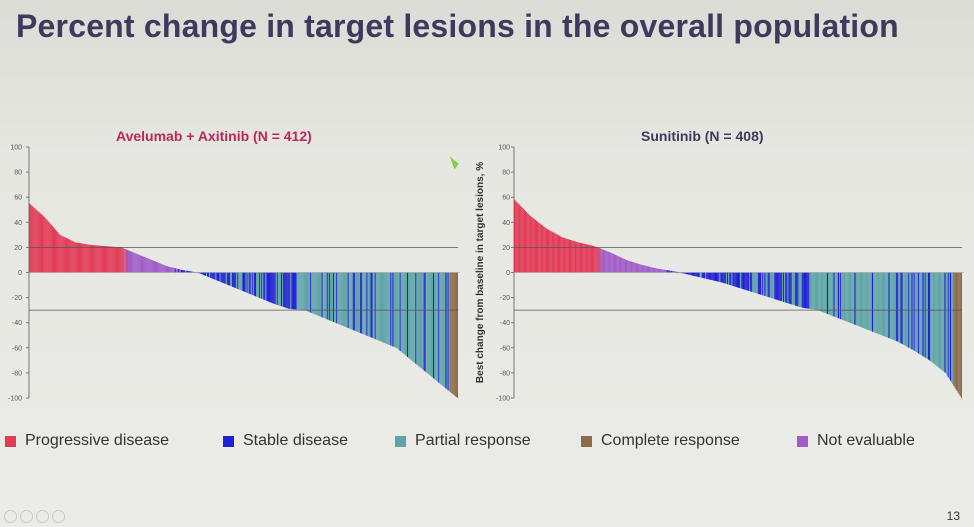 The width and height of the screenshot is (974, 527). I want to click on legend-item-partial-response: Partial response, so click(463, 441).